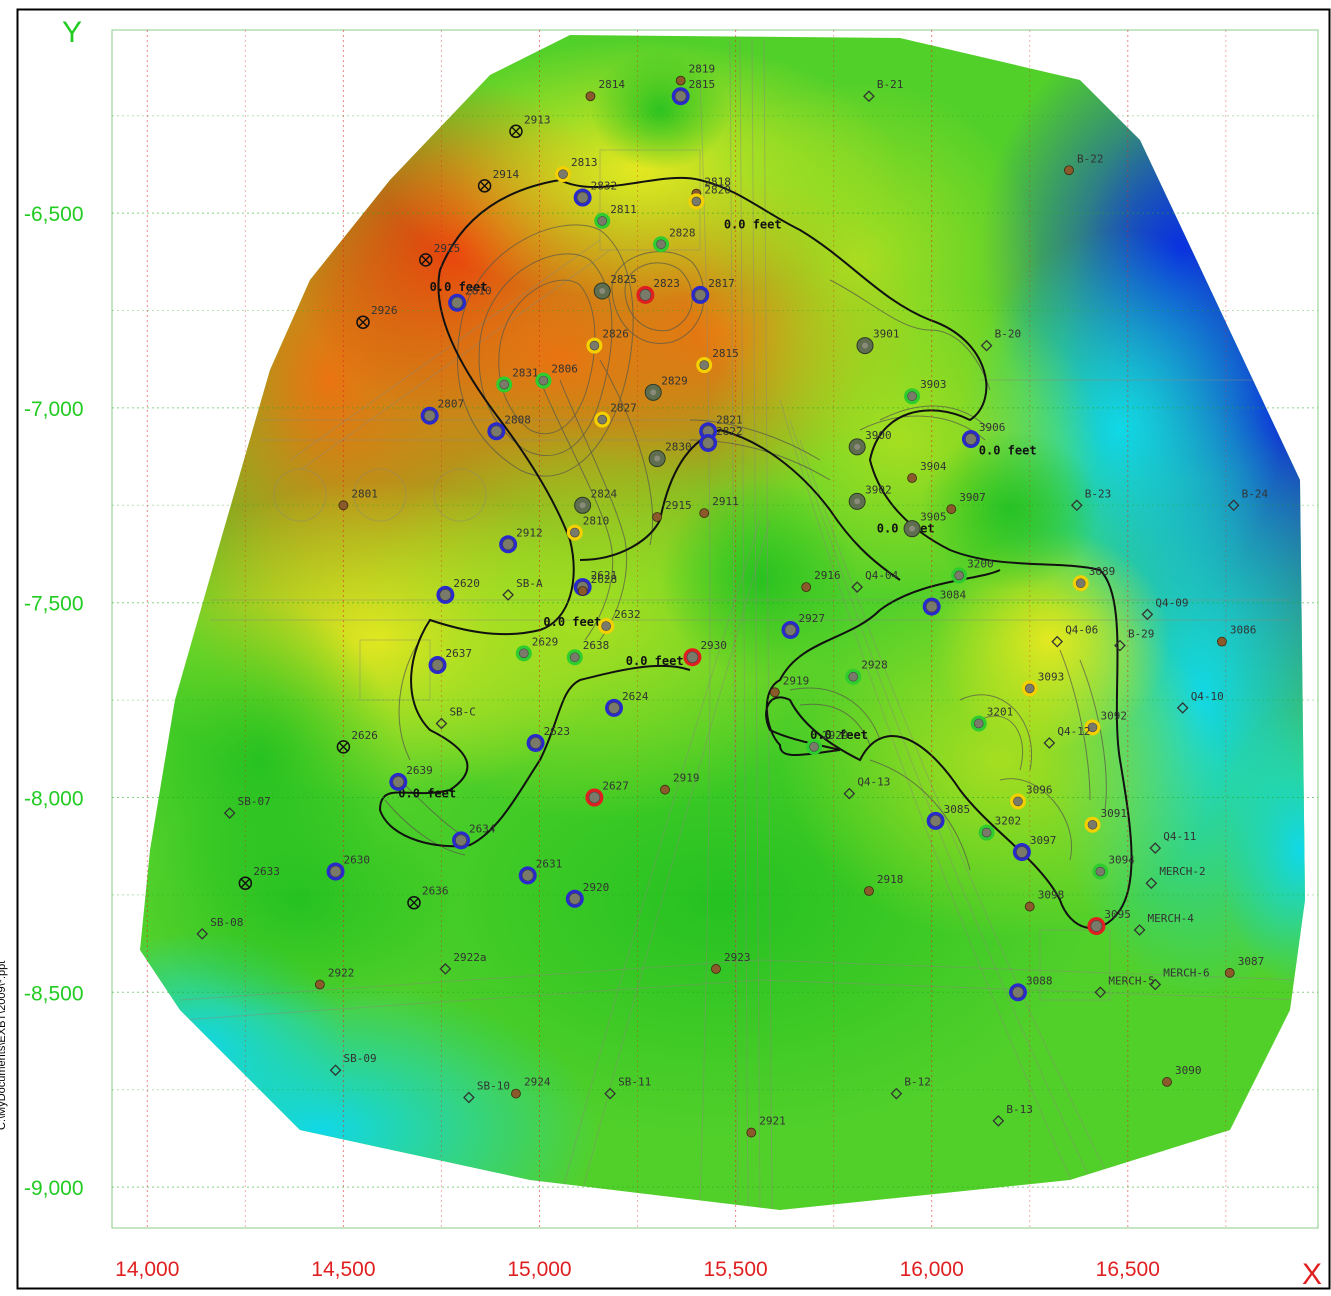 The height and width of the screenshot is (1296, 1331). Describe the element at coordinates (883, 884) in the screenshot. I see `well-2918: 2918` at that location.